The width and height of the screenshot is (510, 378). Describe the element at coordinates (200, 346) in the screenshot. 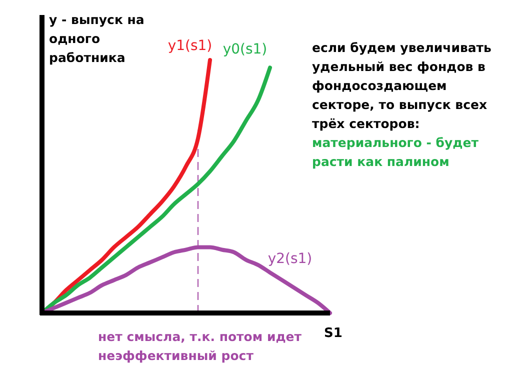

I see `text: нет смысла, т.к. потом идет неэффективный рост` at that location.